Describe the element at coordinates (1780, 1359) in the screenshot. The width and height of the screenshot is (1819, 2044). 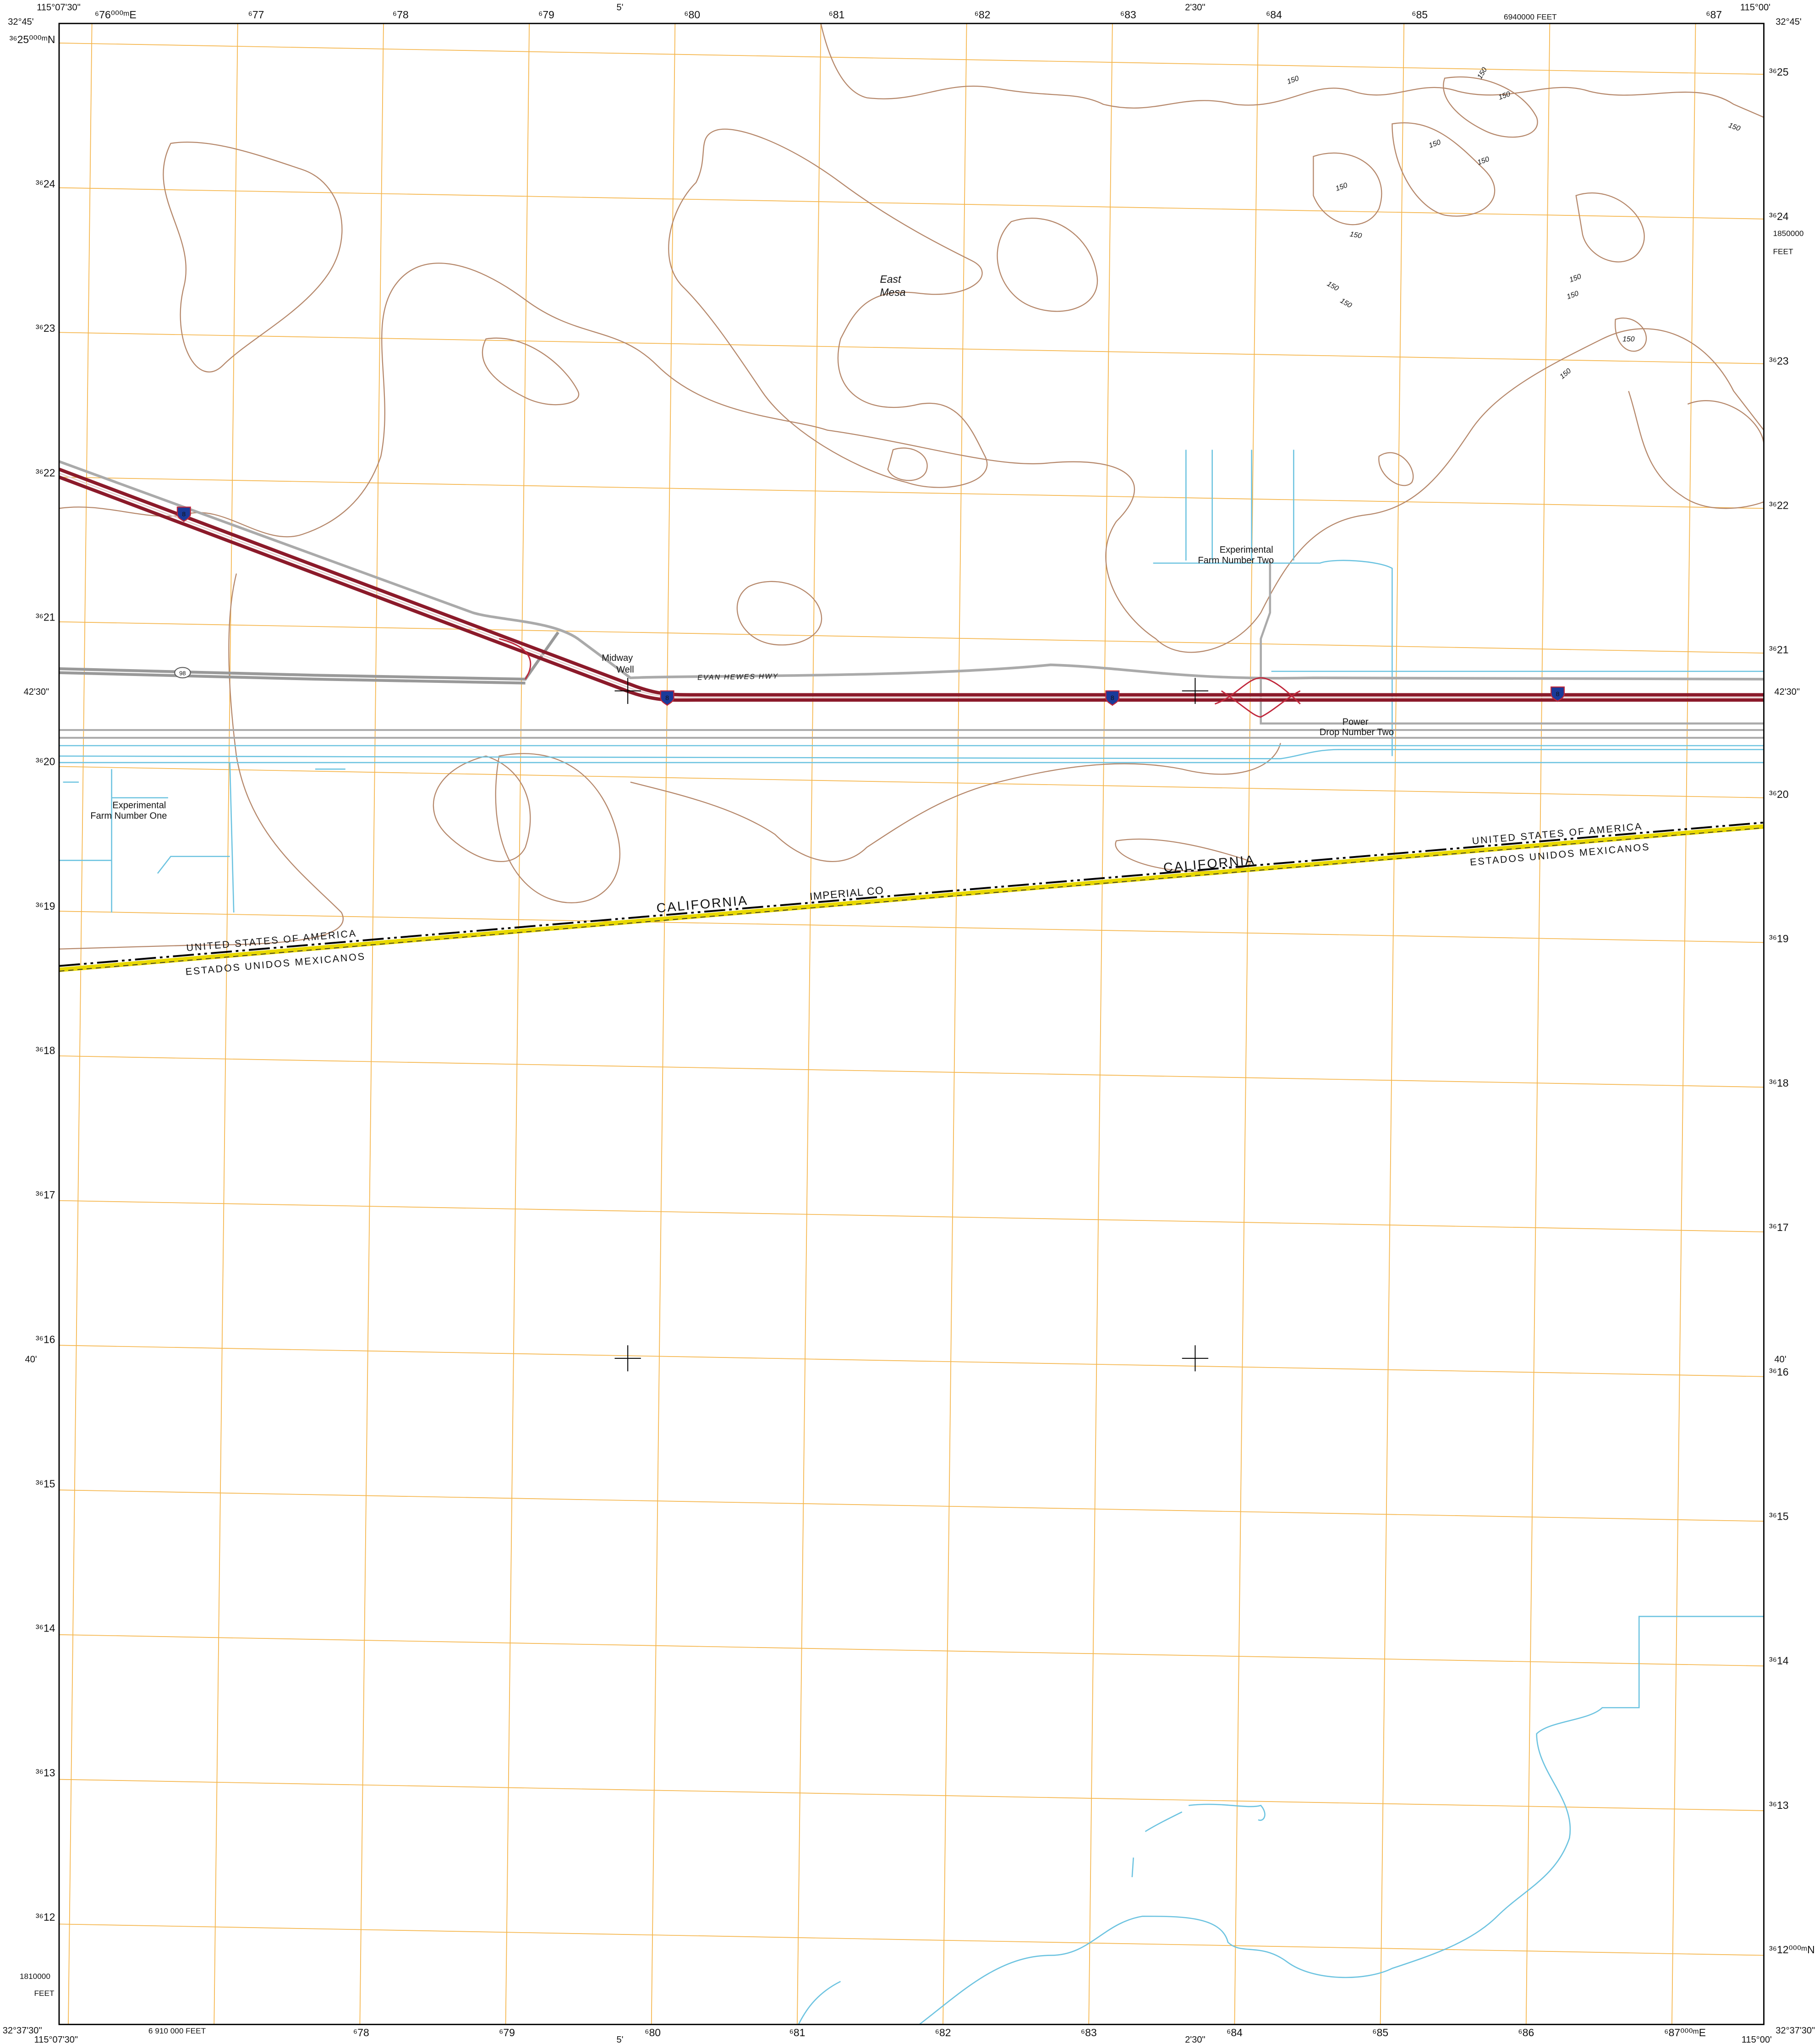
I see `minute-label: 40'` at that location.